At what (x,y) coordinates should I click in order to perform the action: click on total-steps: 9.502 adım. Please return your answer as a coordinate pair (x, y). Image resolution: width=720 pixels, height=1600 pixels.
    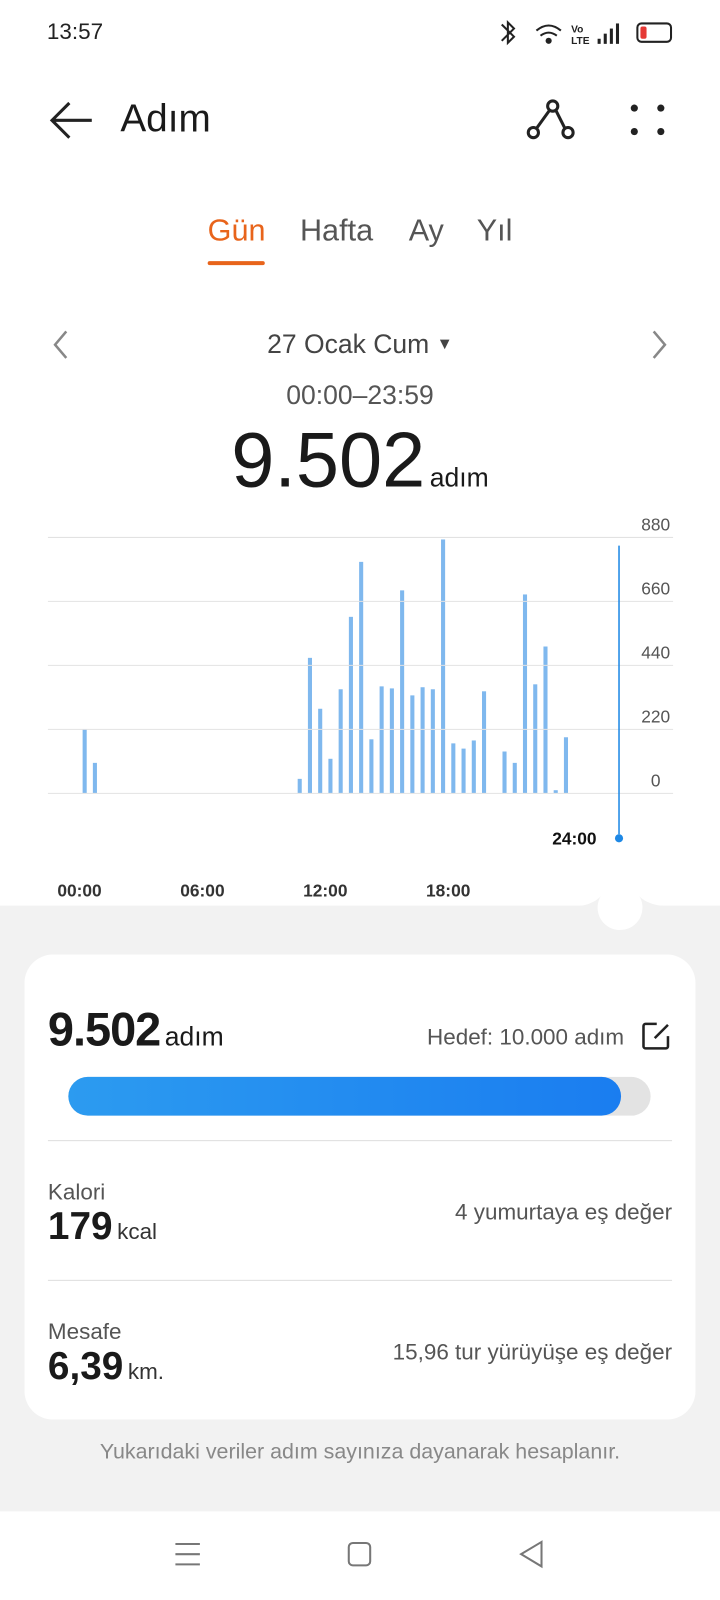
    Looking at the image, I should click on (360, 460).